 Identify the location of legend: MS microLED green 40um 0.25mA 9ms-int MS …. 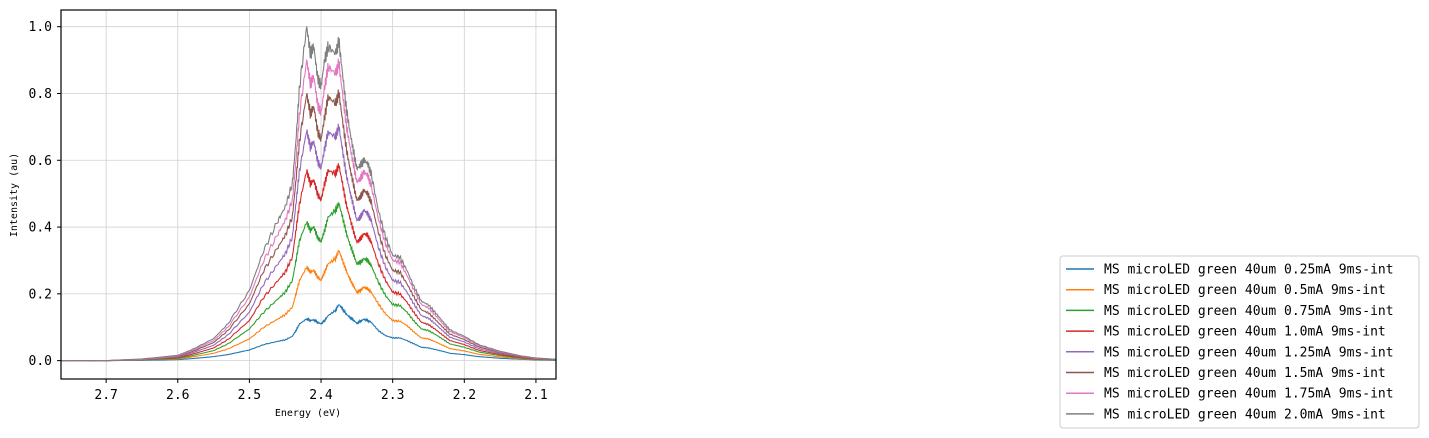
(1239, 342).